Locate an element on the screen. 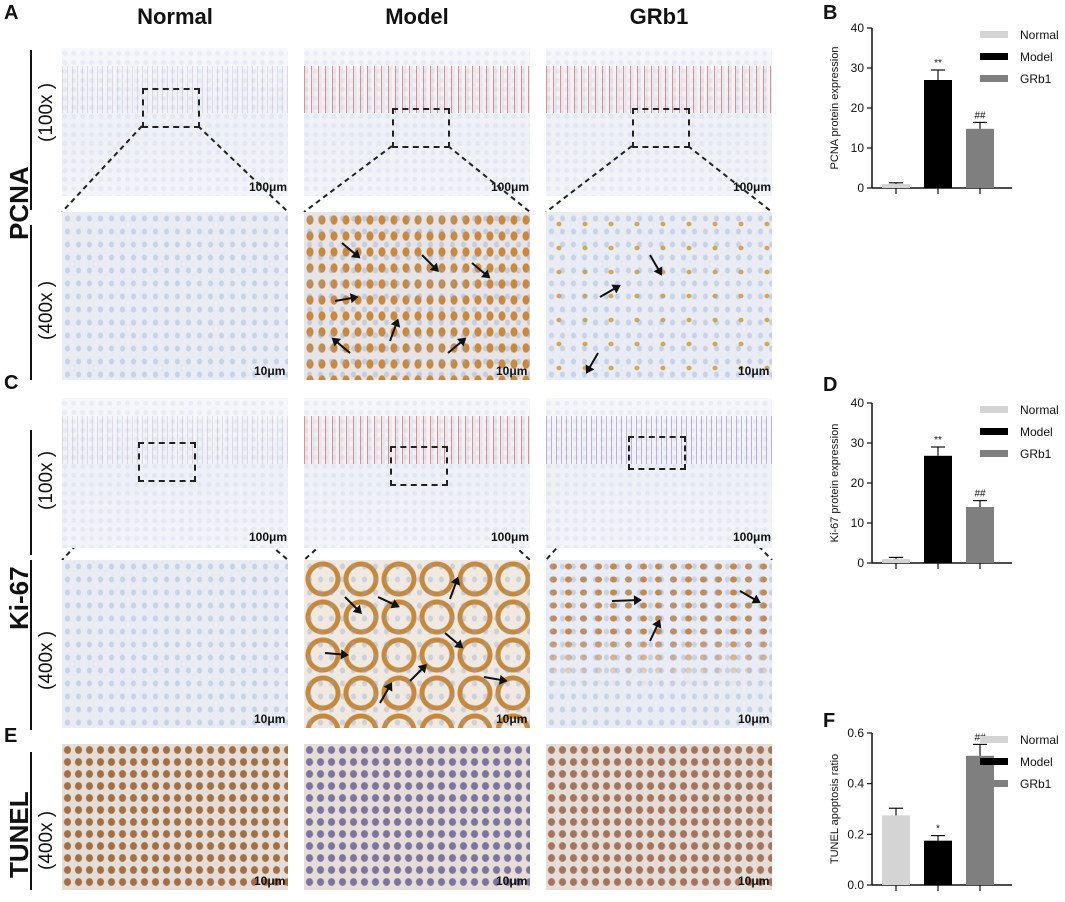 This screenshot has height=902, width=1065. micrograph-pcna-normal-400x is located at coordinates (175, 296).